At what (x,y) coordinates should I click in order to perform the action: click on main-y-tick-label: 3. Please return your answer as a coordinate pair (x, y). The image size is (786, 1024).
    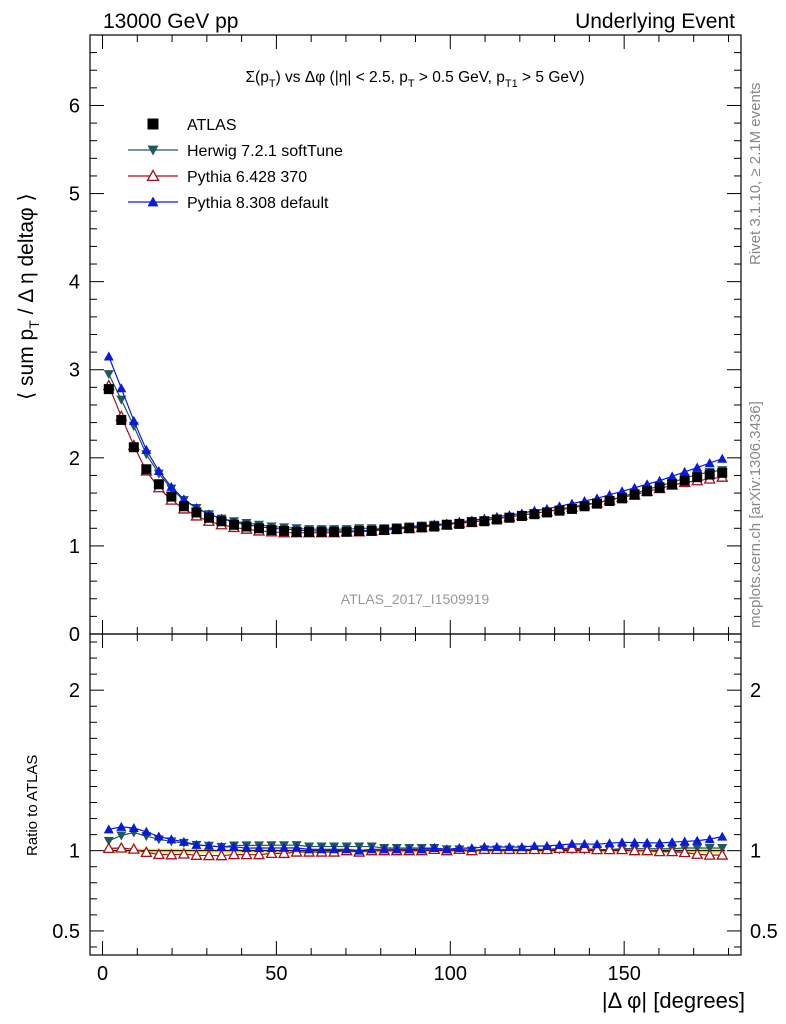
    Looking at the image, I should click on (74, 371).